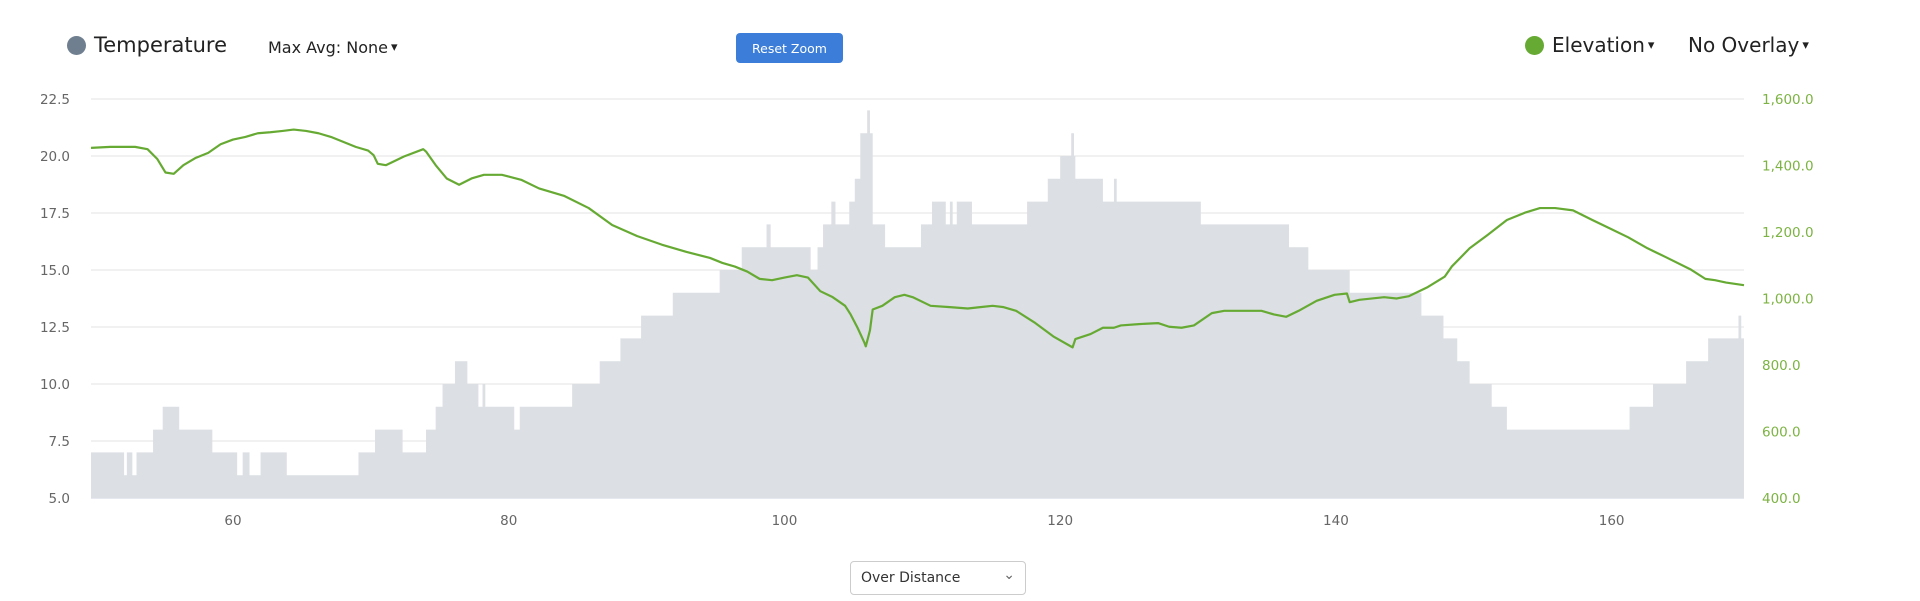 The height and width of the screenshot is (601, 1920). What do you see at coordinates (59, 499) in the screenshot?
I see `y-left-tick-label: 5.0` at bounding box center [59, 499].